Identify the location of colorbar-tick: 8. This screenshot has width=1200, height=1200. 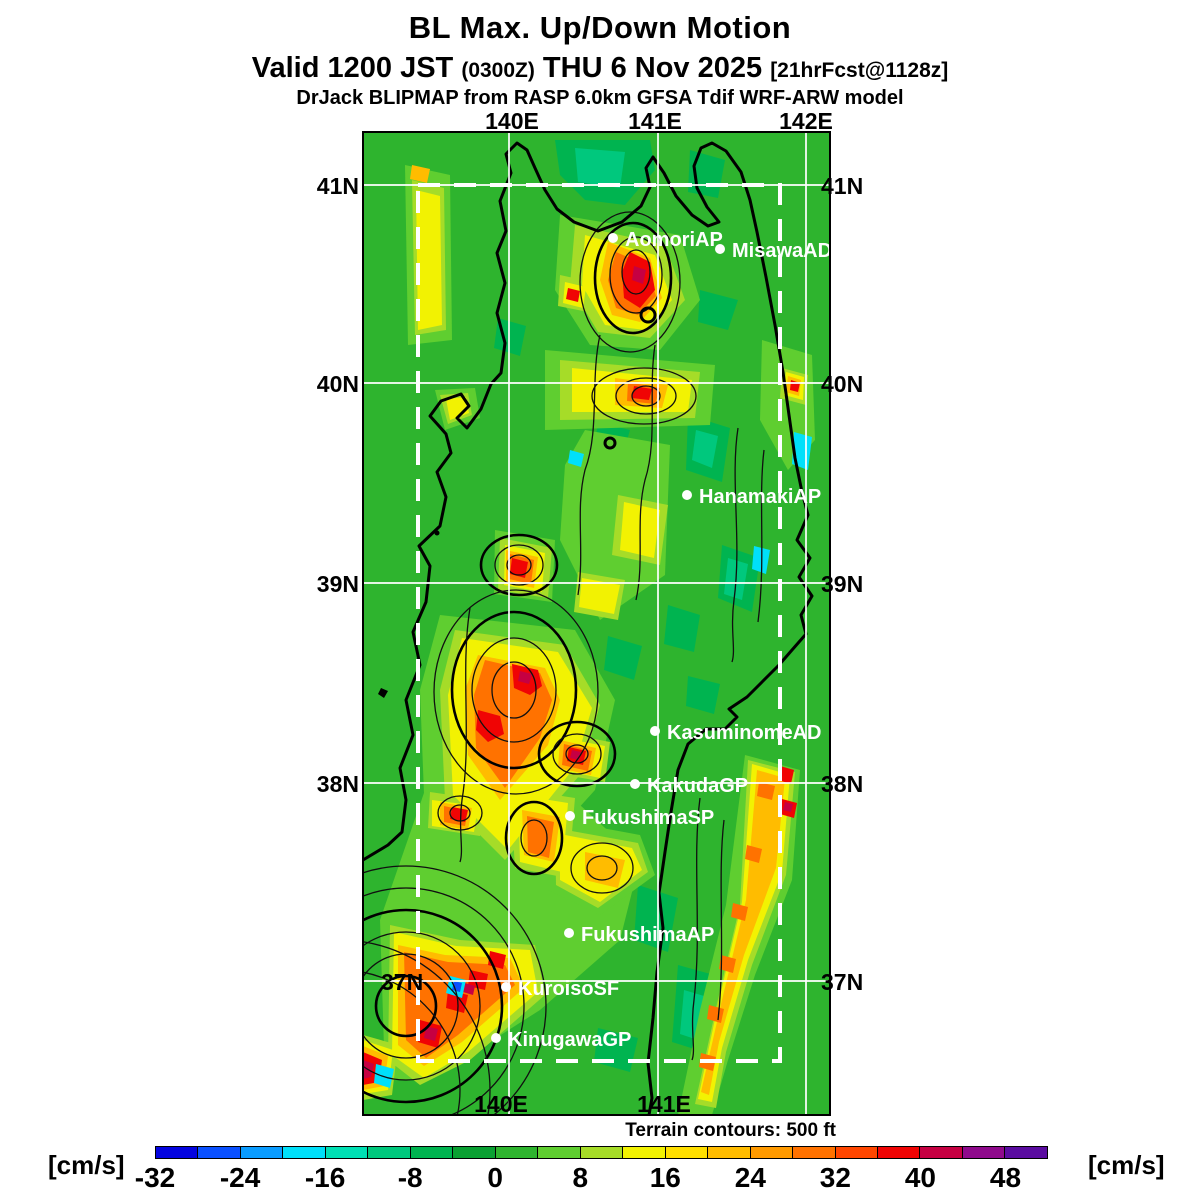
(580, 1177).